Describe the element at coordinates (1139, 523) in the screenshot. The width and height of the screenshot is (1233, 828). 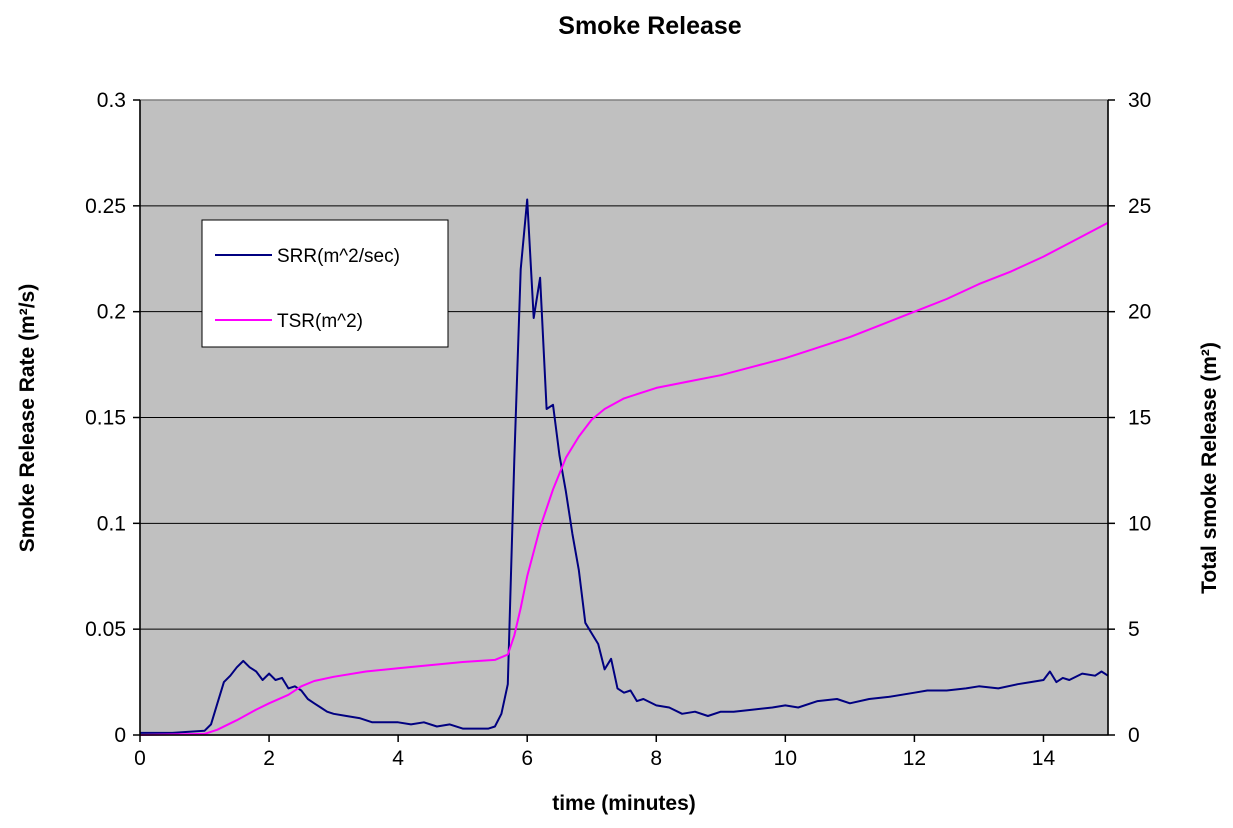
I see `y2-tick-label-2: 10` at that location.